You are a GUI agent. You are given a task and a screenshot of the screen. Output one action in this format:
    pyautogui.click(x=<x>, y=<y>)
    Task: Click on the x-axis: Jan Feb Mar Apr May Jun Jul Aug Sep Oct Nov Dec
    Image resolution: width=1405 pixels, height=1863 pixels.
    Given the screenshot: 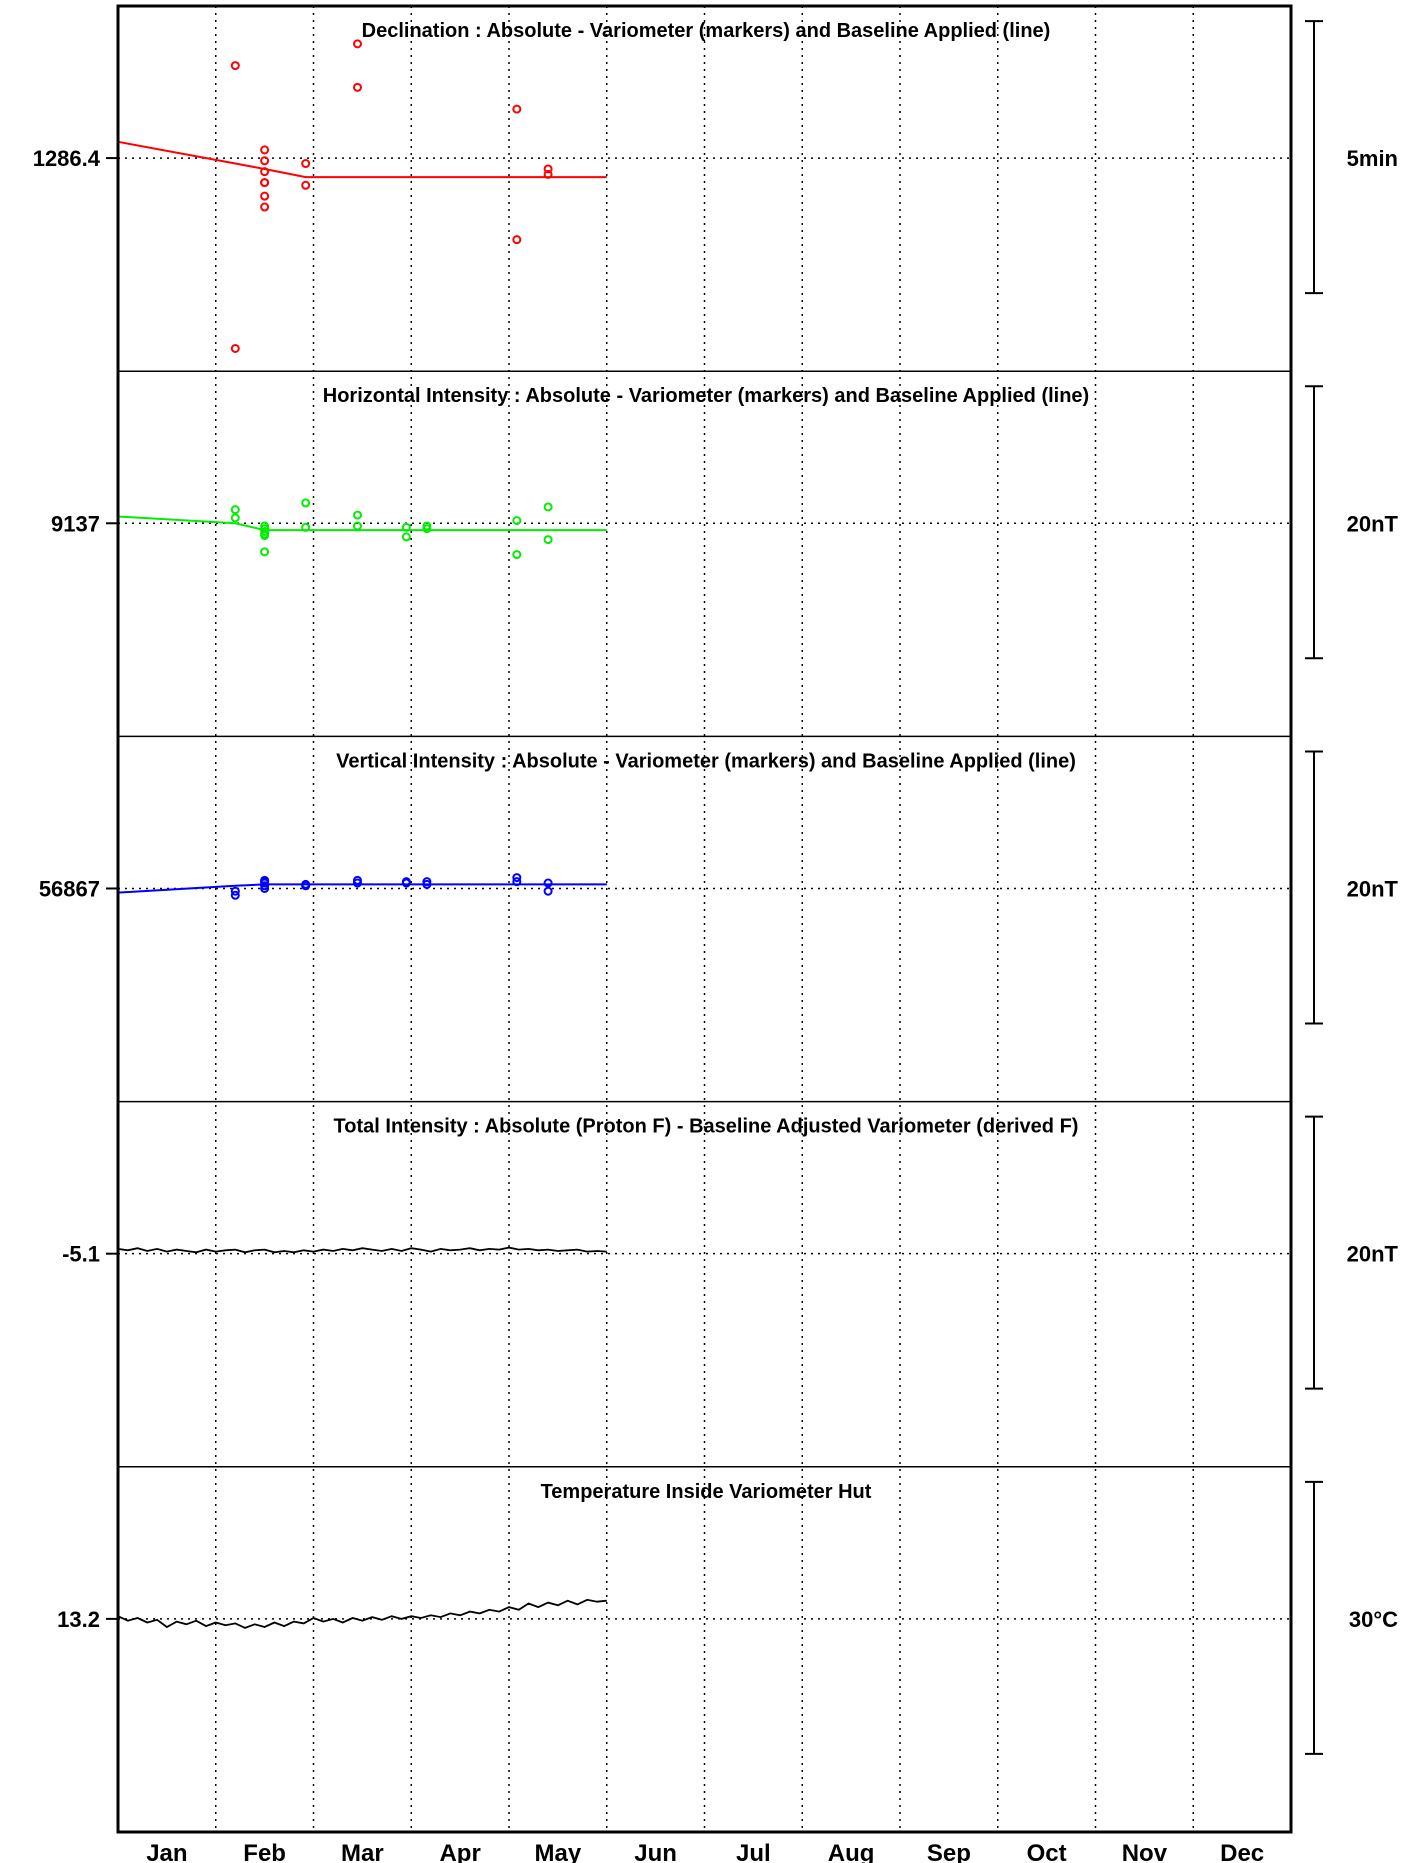 What is the action you would take?
    pyautogui.click(x=705, y=1851)
    